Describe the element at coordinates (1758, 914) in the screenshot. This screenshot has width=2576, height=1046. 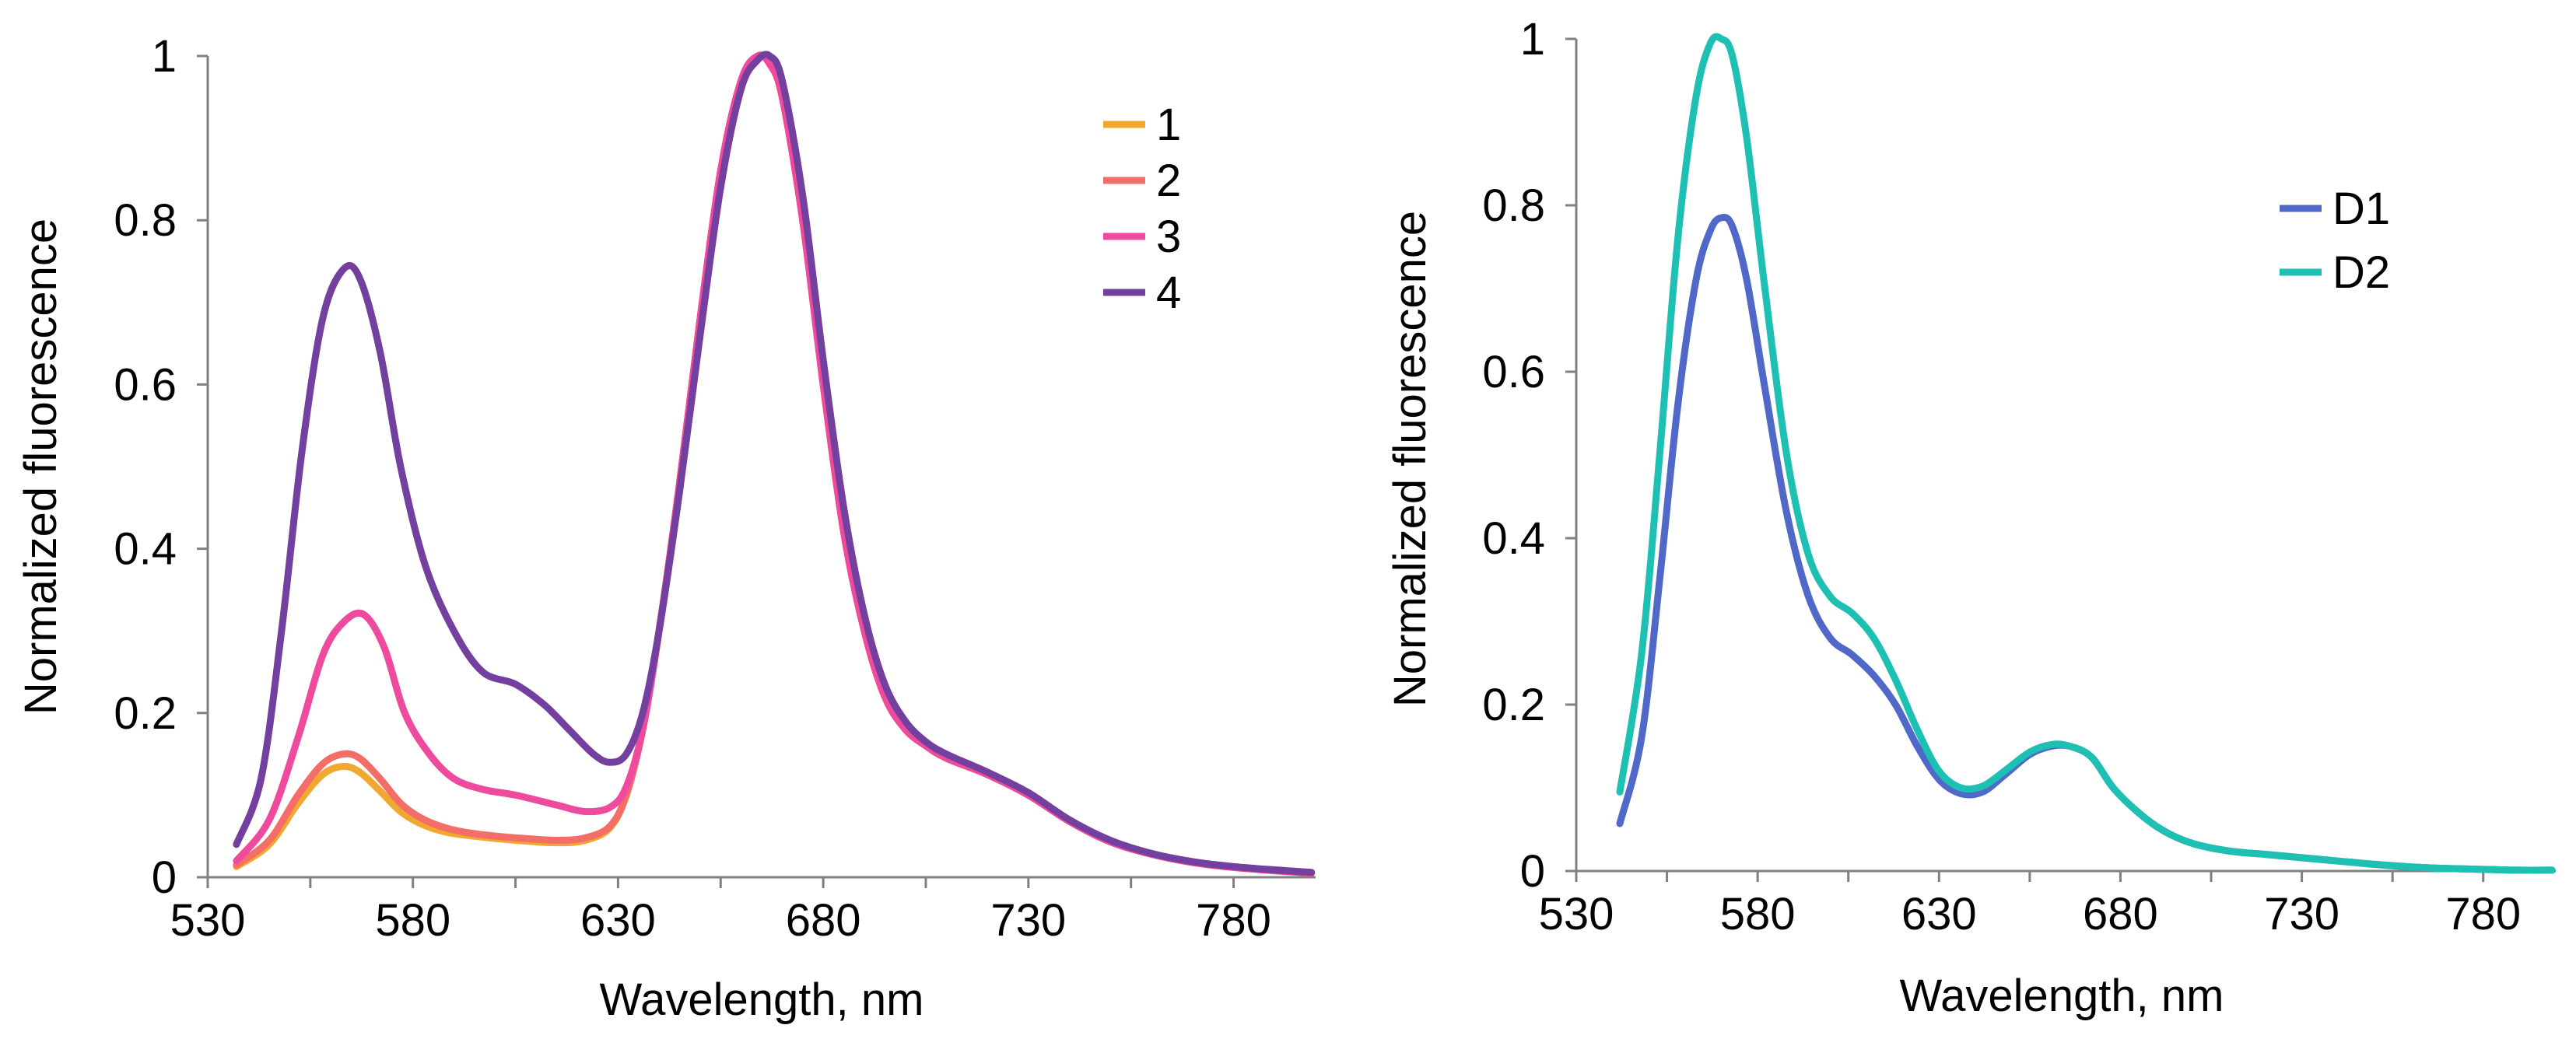
I see `right-x-tick-label: 580` at that location.